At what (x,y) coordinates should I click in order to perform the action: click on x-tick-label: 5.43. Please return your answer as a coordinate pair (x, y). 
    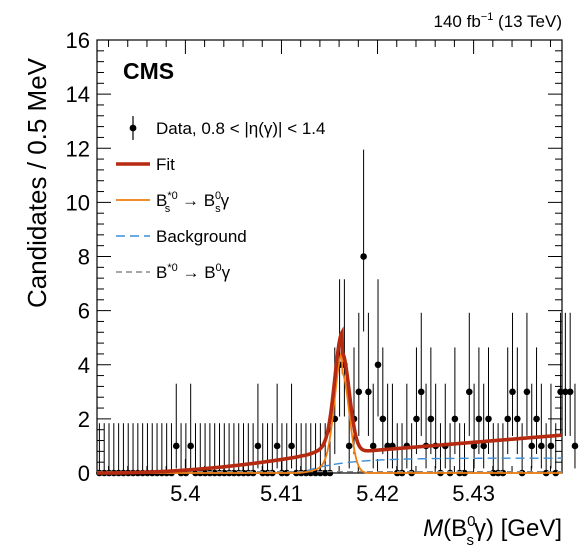
    Looking at the image, I should click on (473, 493).